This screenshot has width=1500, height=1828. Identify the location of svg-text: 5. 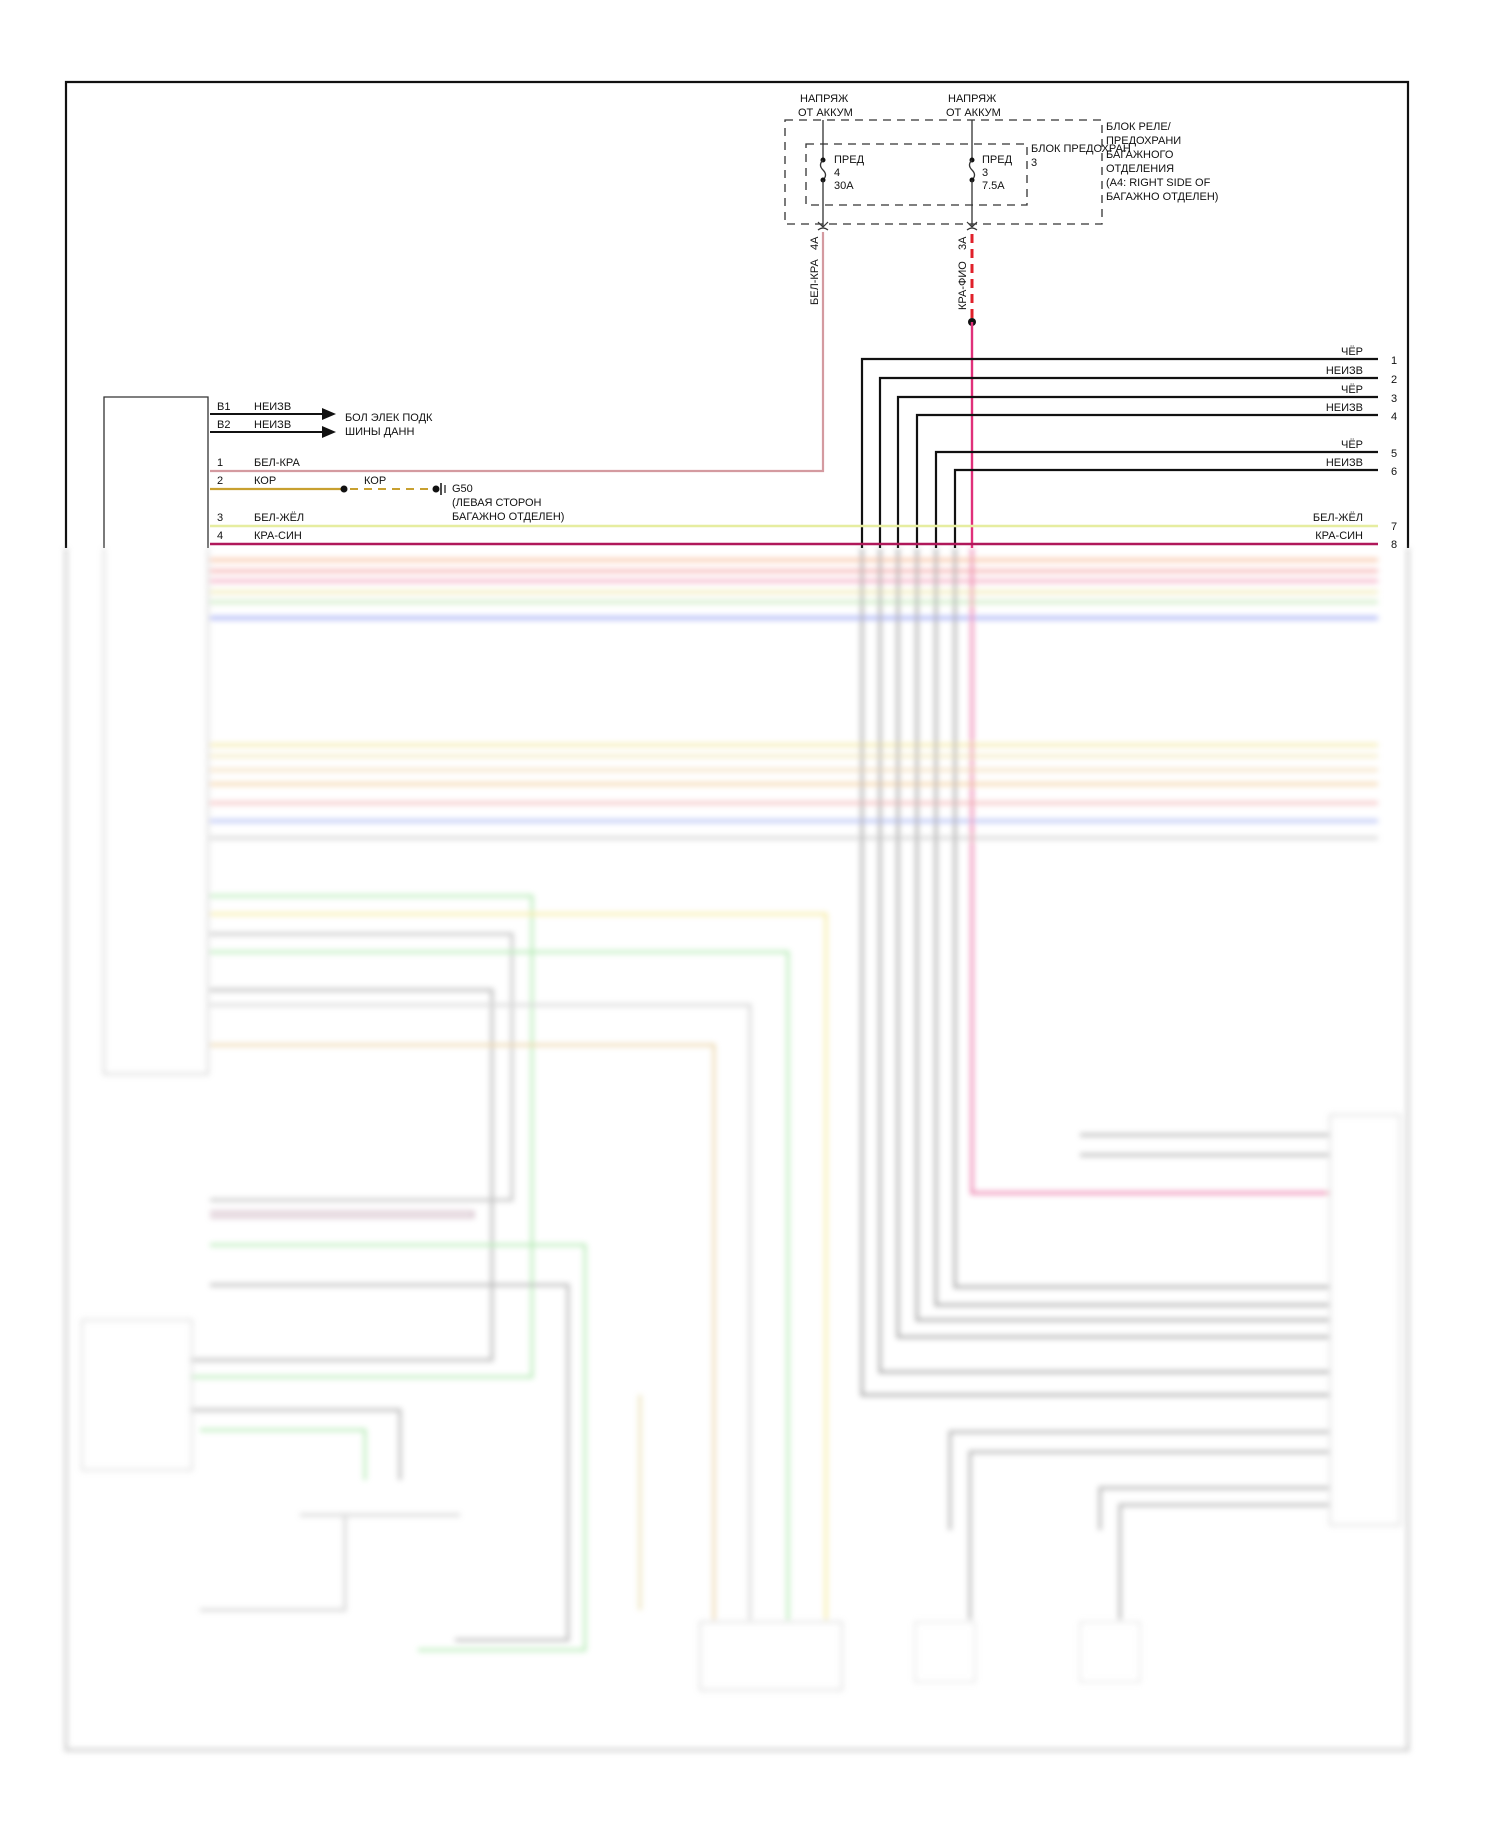
(1394, 454).